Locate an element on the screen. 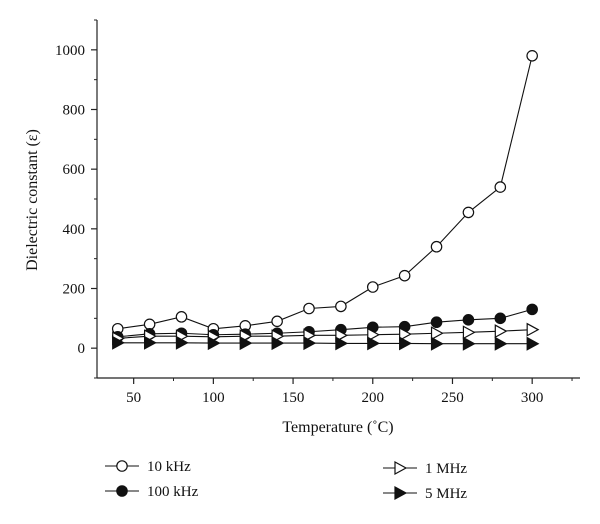 This screenshot has height=524, width=600. legend-label: 100 kHz is located at coordinates (173, 492).